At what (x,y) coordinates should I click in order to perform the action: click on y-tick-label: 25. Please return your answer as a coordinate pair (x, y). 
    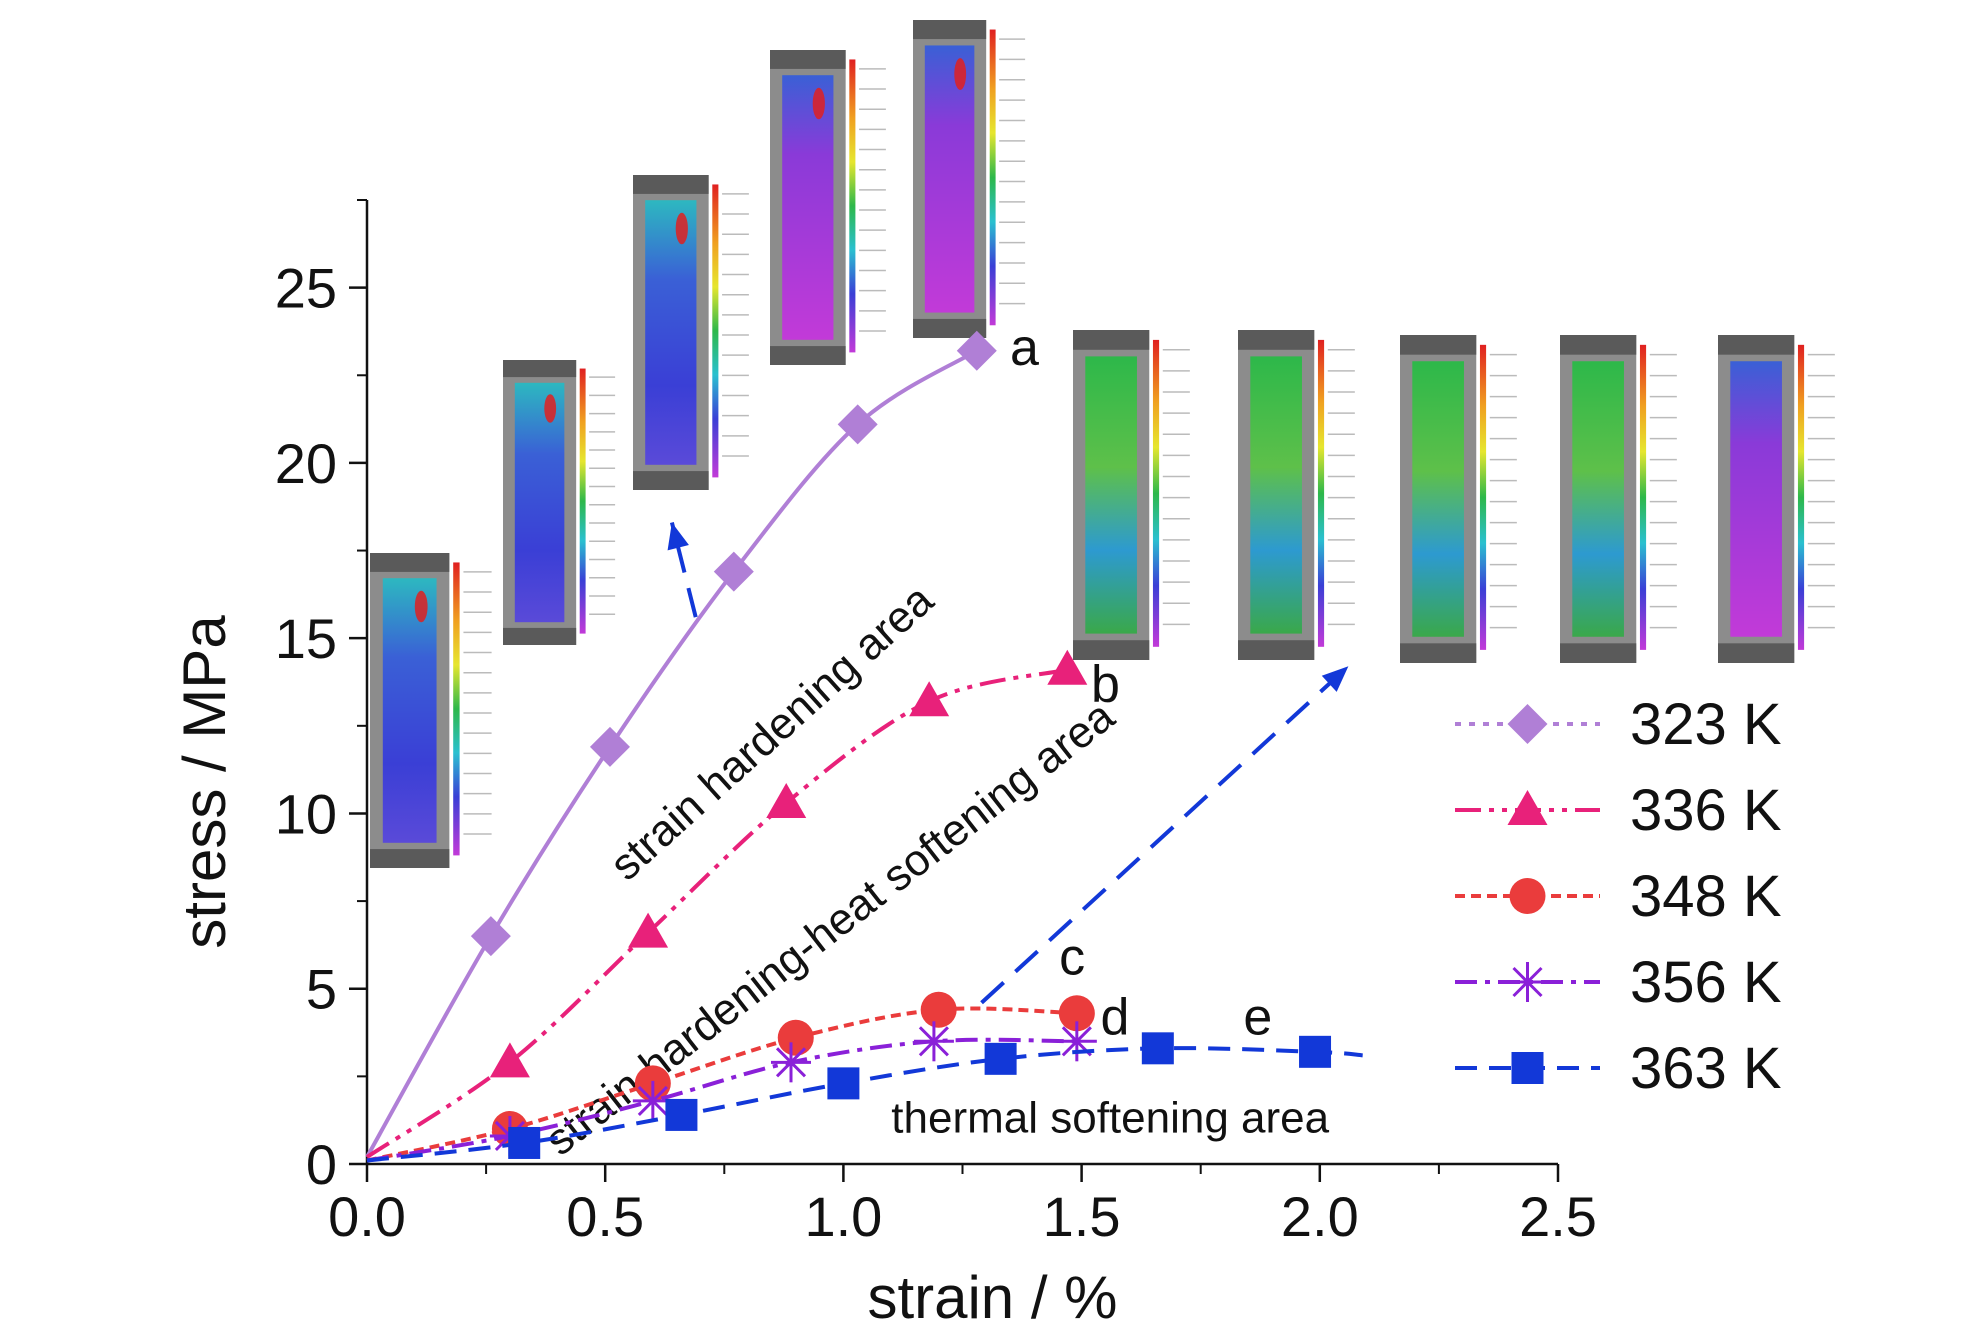
    Looking at the image, I should click on (306, 288).